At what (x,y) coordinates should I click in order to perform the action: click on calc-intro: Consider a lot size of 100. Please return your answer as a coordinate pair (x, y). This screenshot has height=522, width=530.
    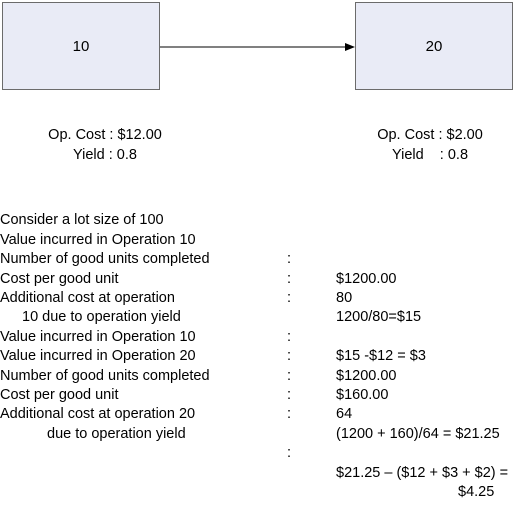
    Looking at the image, I should click on (82, 220).